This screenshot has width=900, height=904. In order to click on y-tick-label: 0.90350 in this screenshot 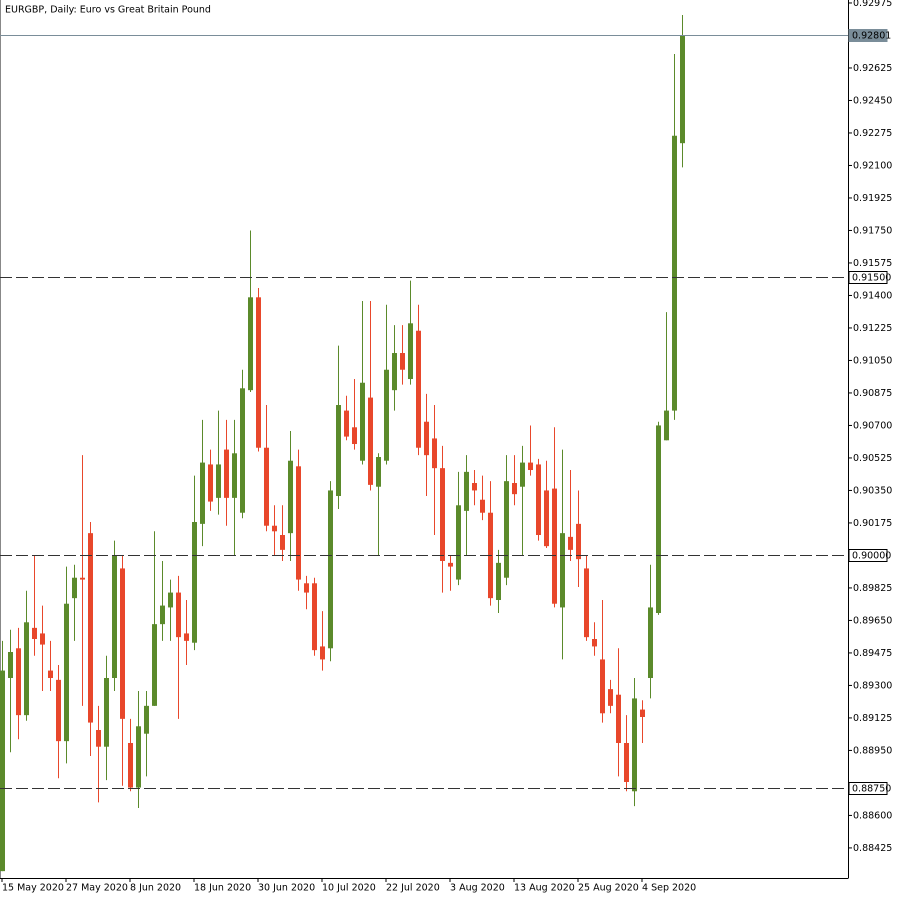, I will do `click(872, 490)`.